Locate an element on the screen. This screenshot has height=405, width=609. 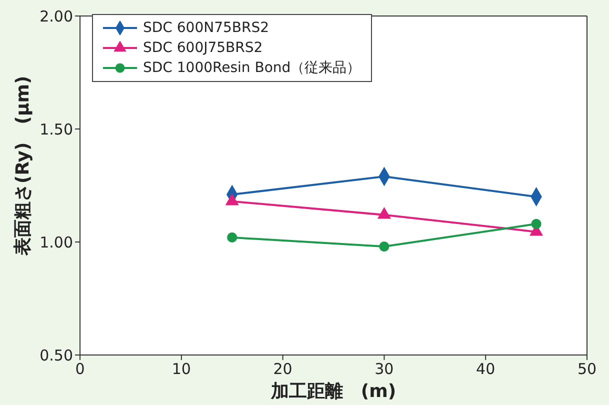
y-tick-label: 1.50 is located at coordinates (56, 129).